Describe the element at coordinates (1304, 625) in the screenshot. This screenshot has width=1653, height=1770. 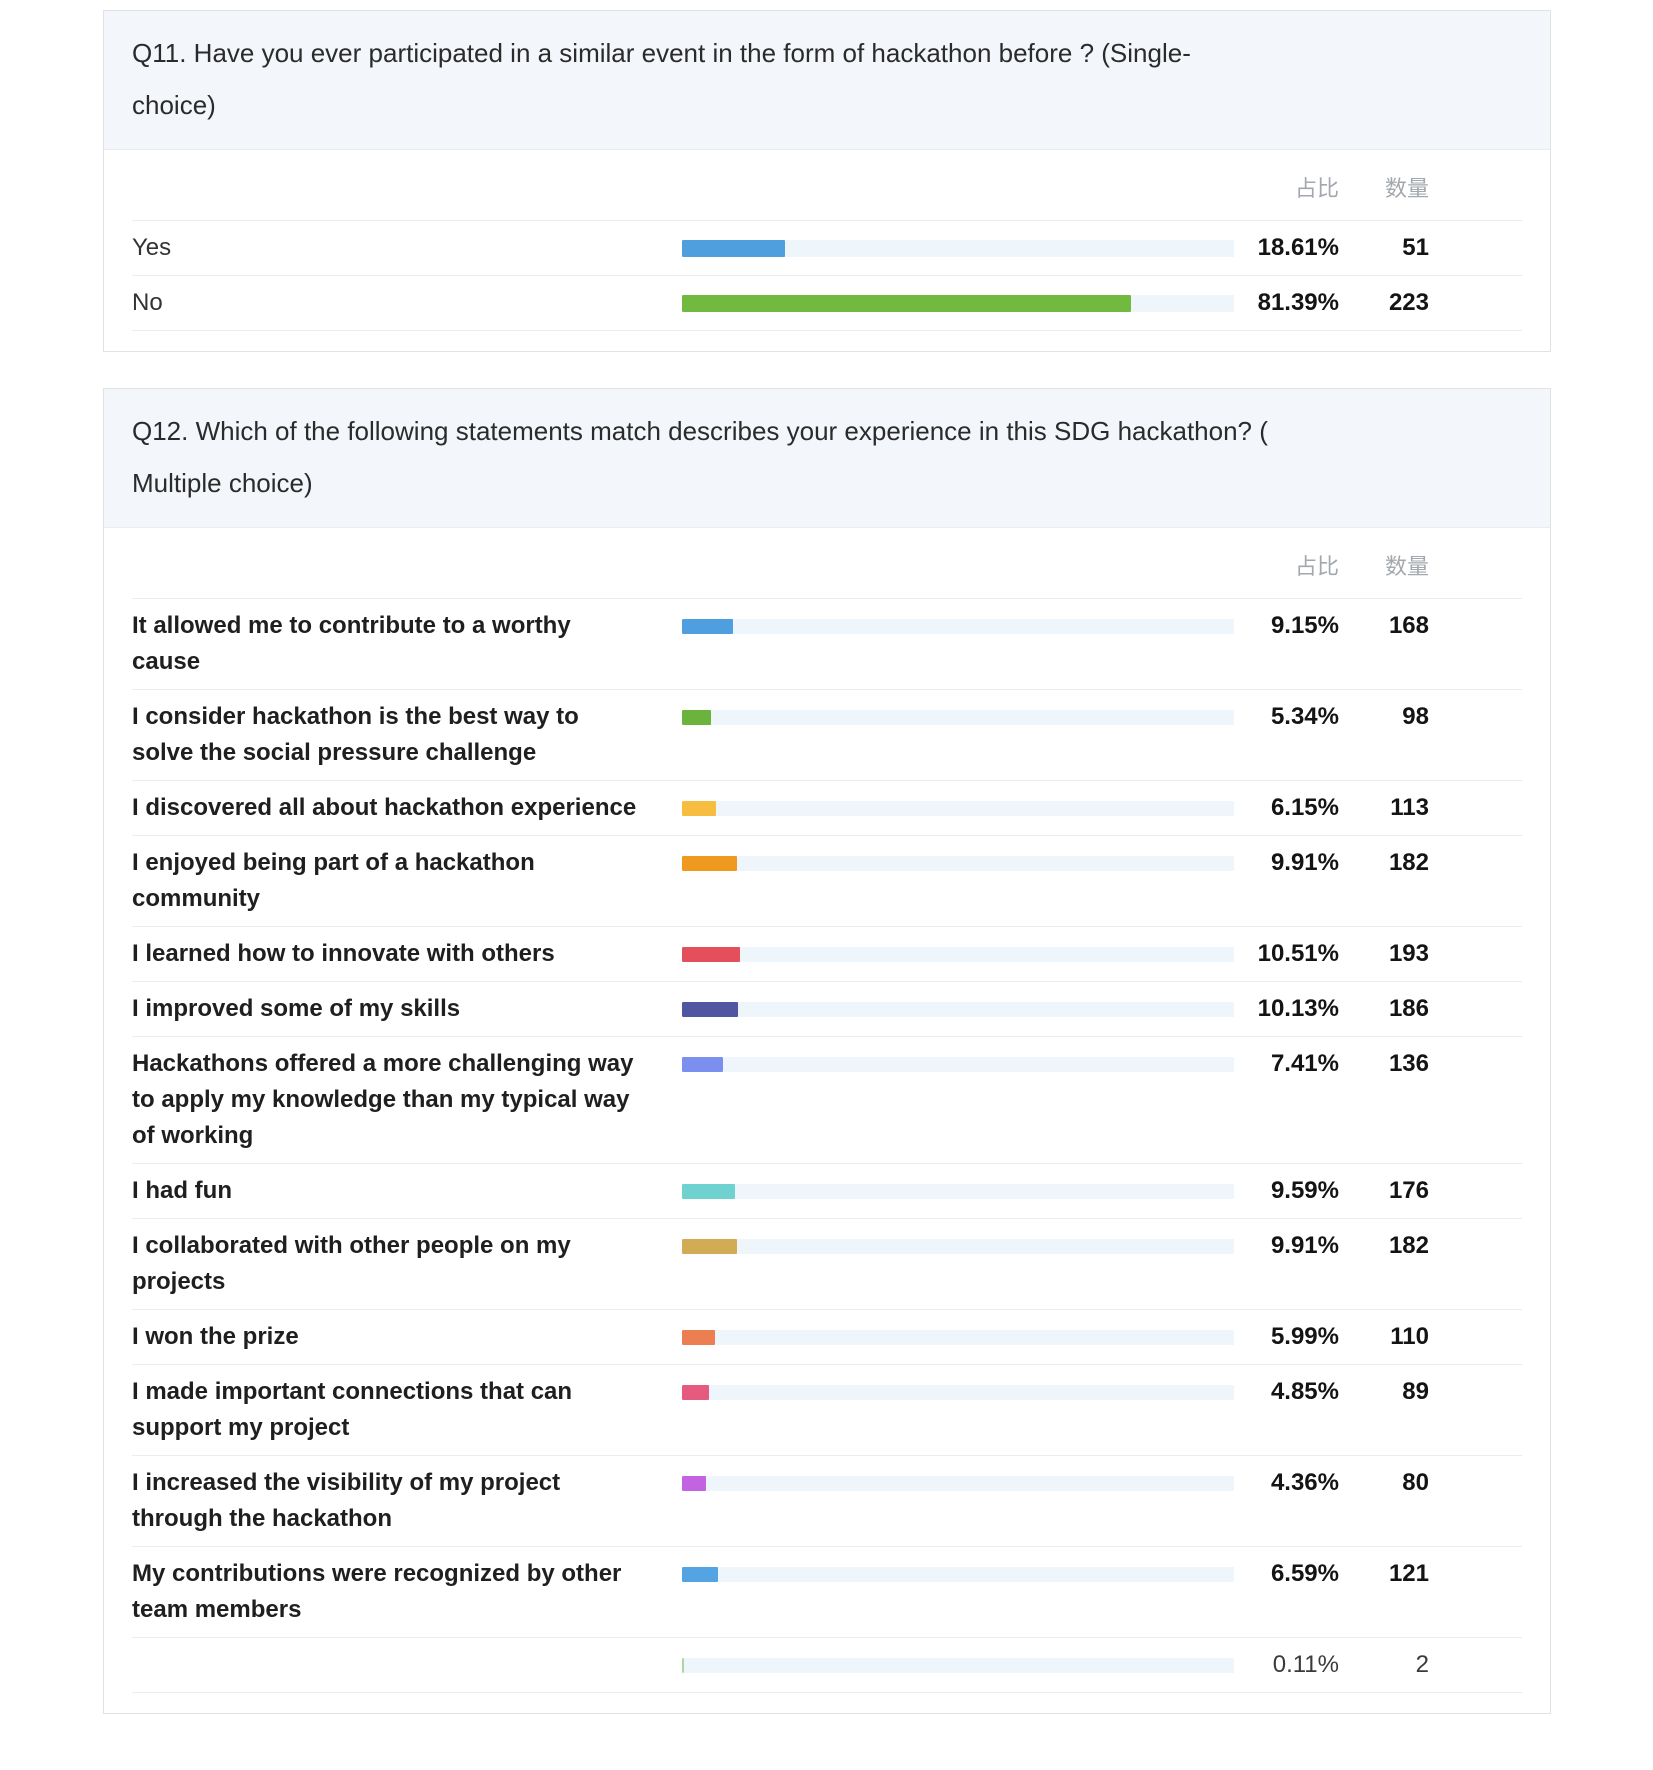
I see `percent-value: 9.15%` at that location.